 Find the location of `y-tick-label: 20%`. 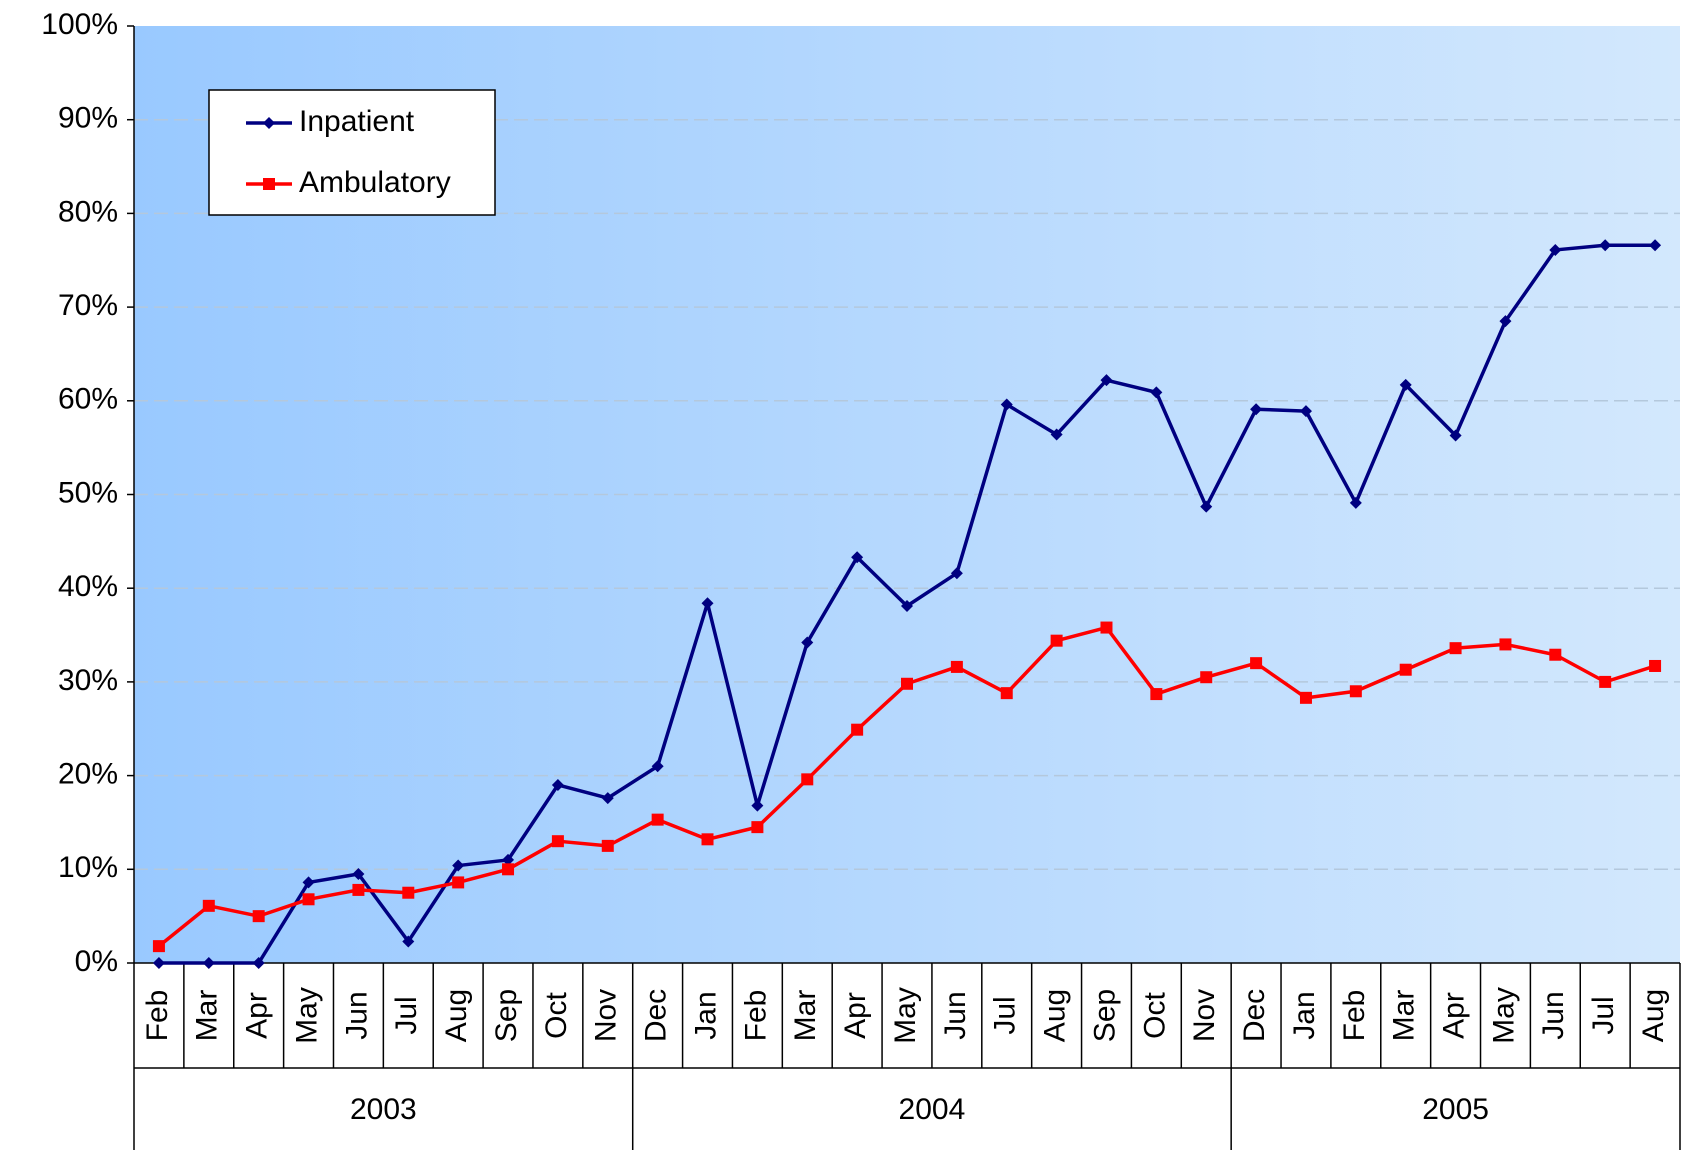

y-tick-label: 20% is located at coordinates (88, 774).